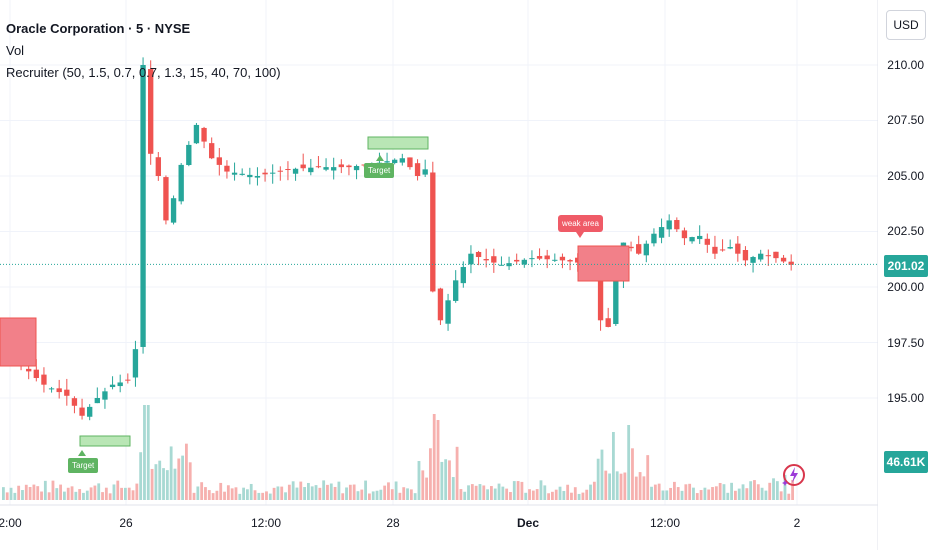 The height and width of the screenshot is (550, 932). I want to click on time-tick: 28, so click(393, 523).